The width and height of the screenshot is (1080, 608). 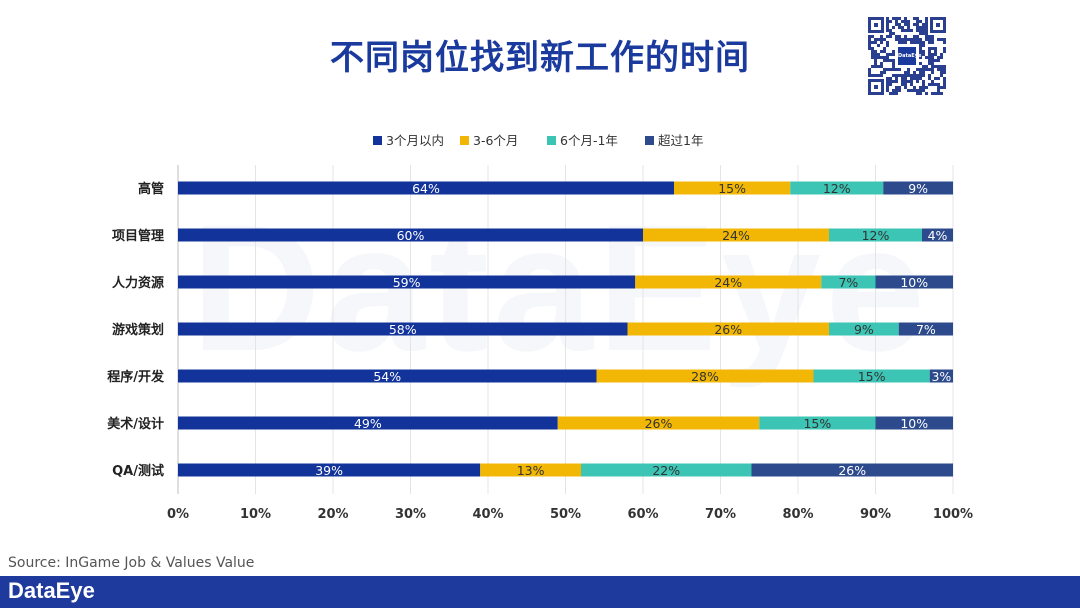 What do you see at coordinates (255, 514) in the screenshot?
I see `x-tick-label: 10%` at bounding box center [255, 514].